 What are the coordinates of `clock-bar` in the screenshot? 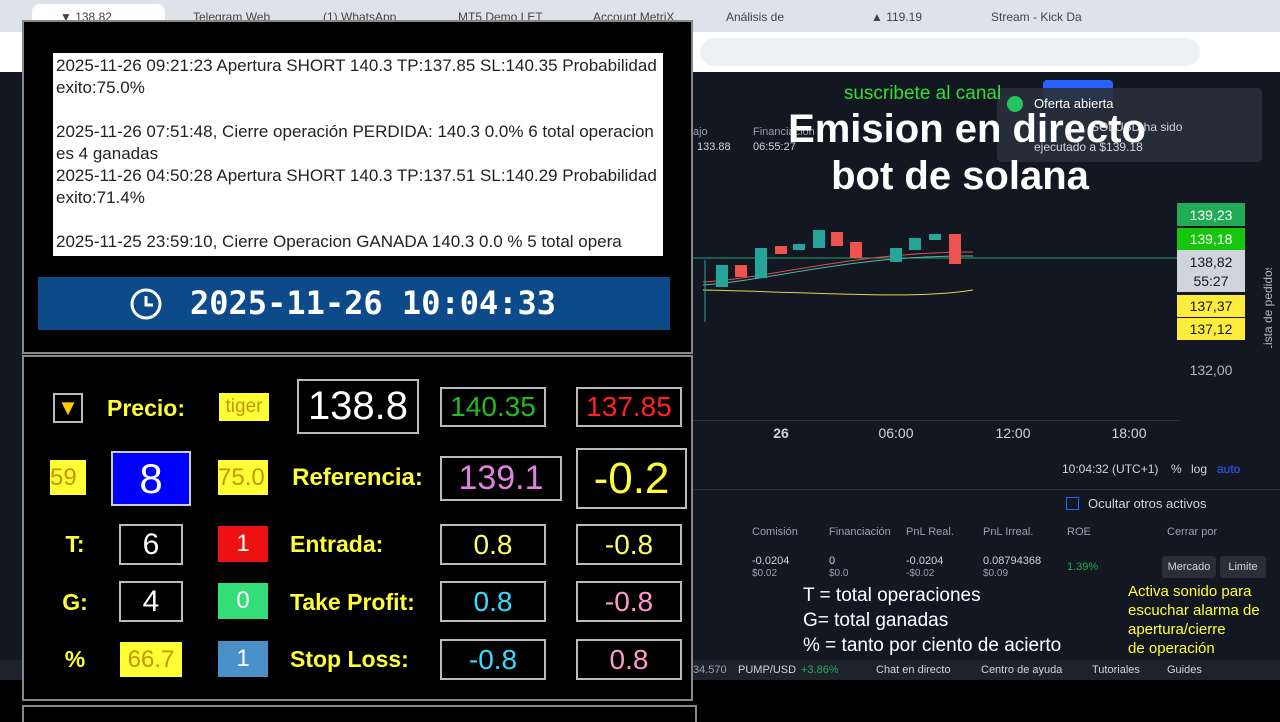 It's located at (354, 303).